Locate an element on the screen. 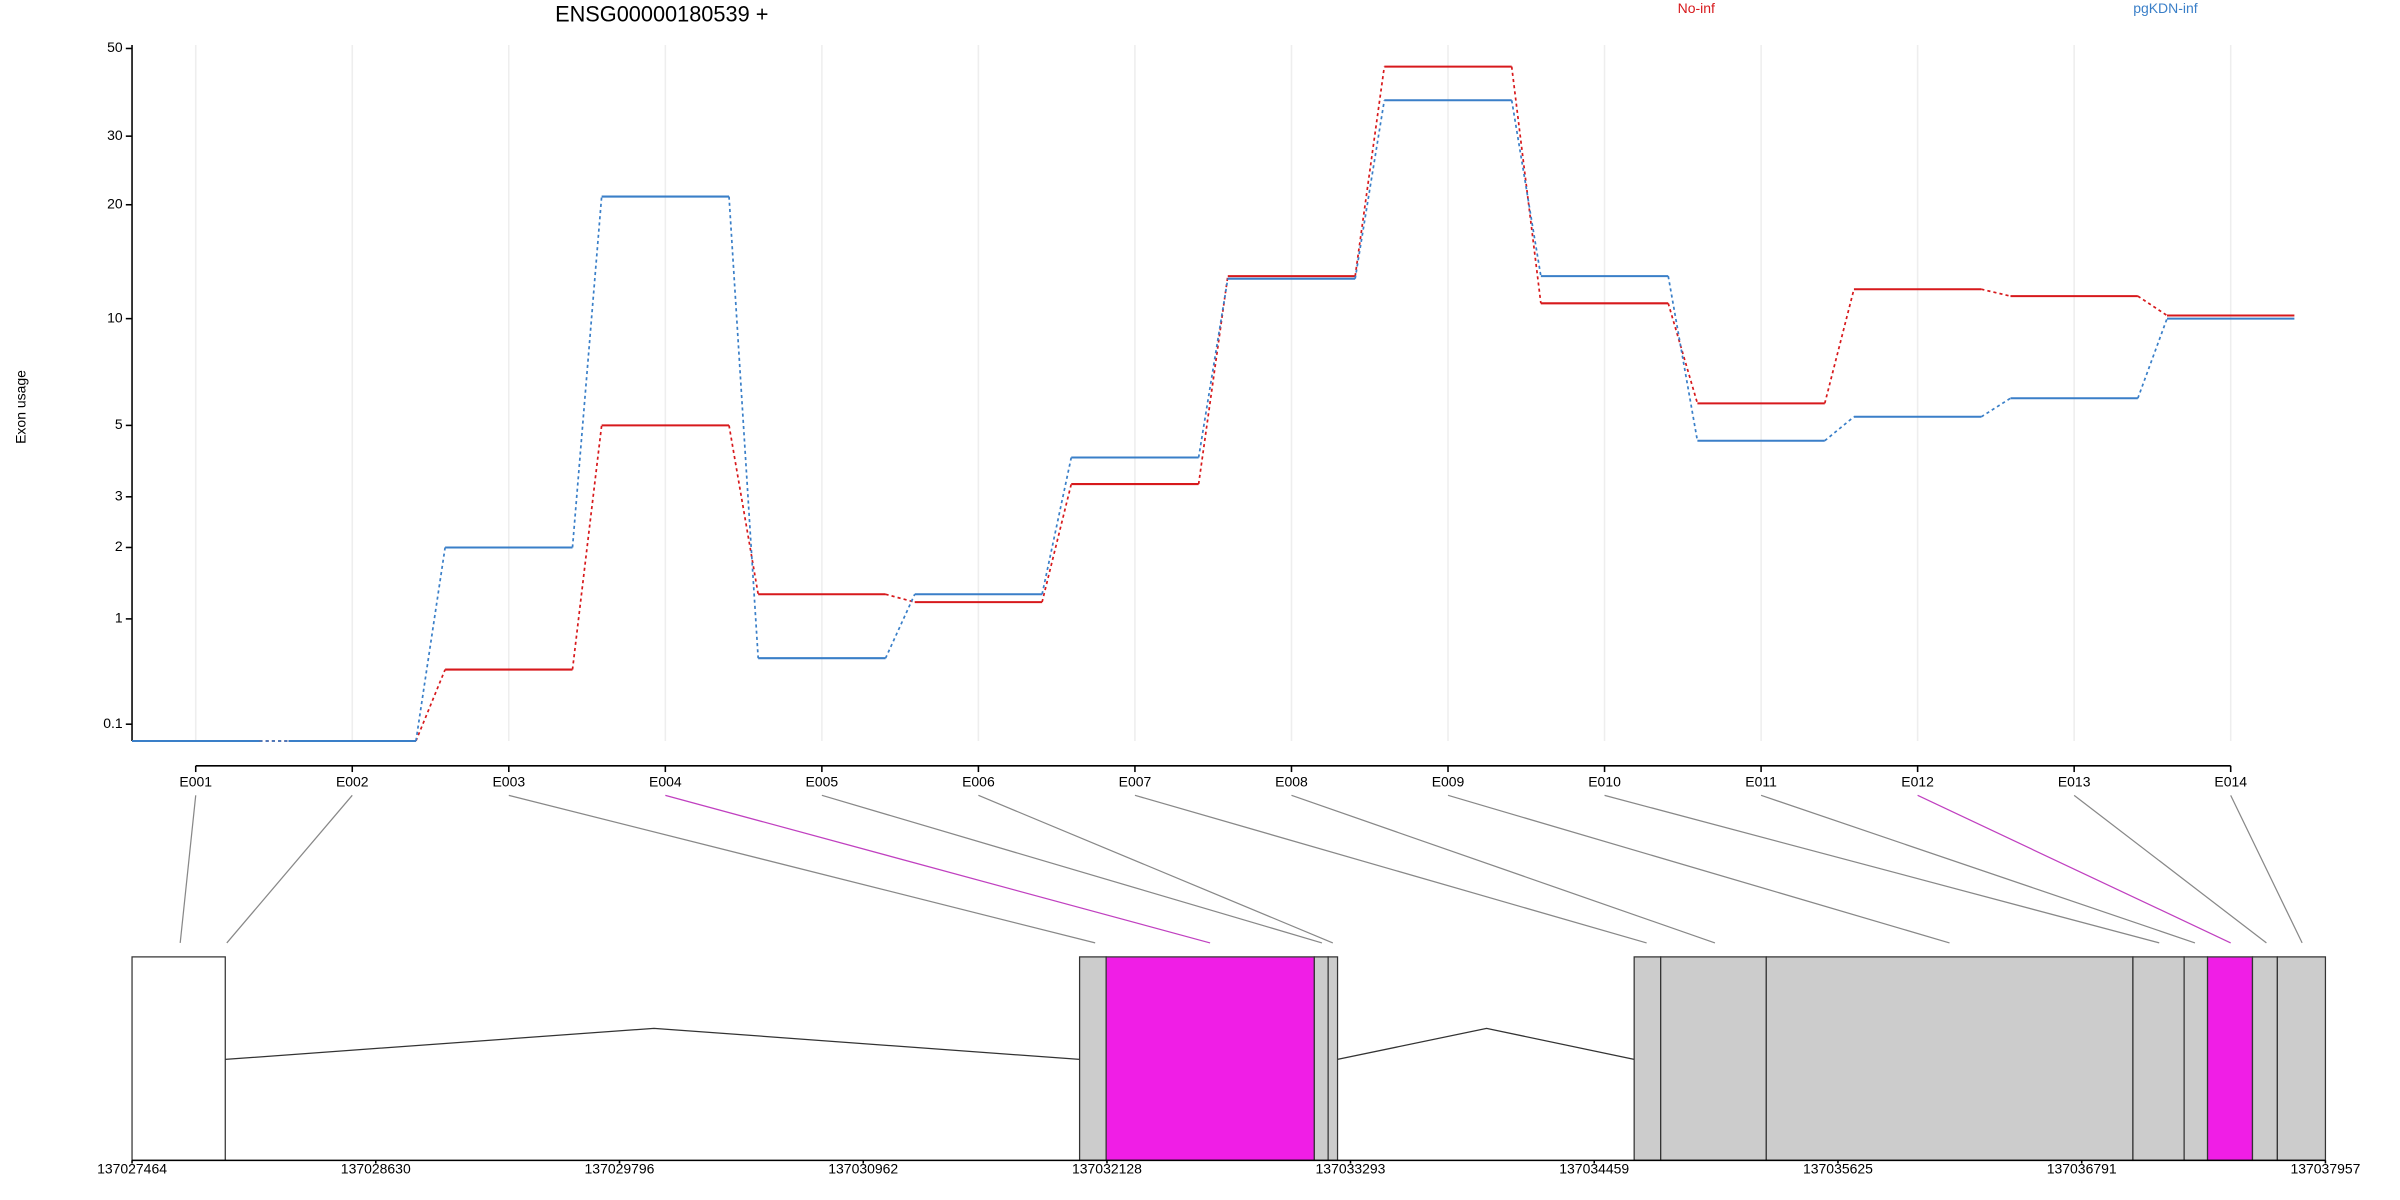  x-tick-label: 137030962 is located at coordinates (863, 1168).